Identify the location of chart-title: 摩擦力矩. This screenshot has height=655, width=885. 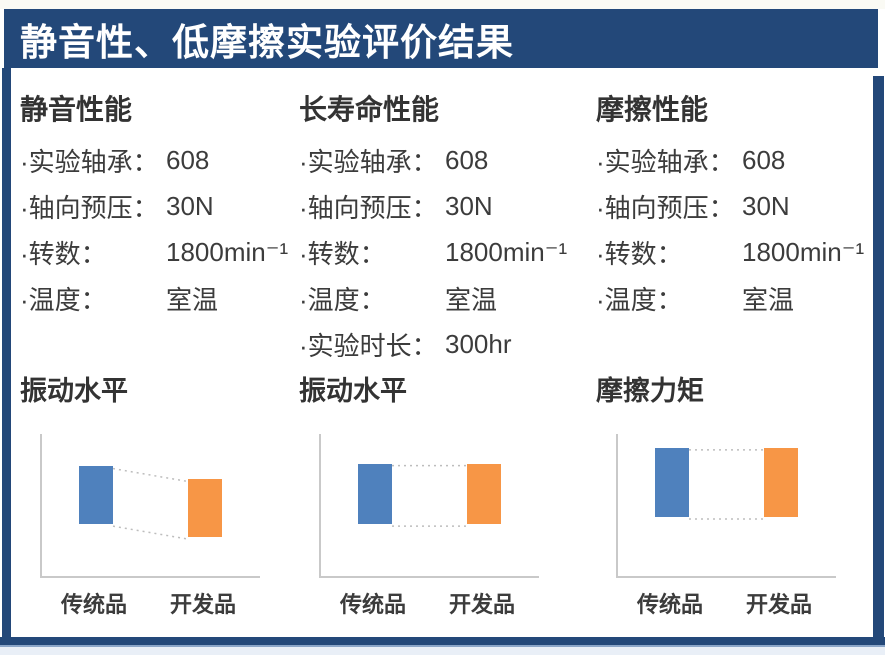
(650, 391).